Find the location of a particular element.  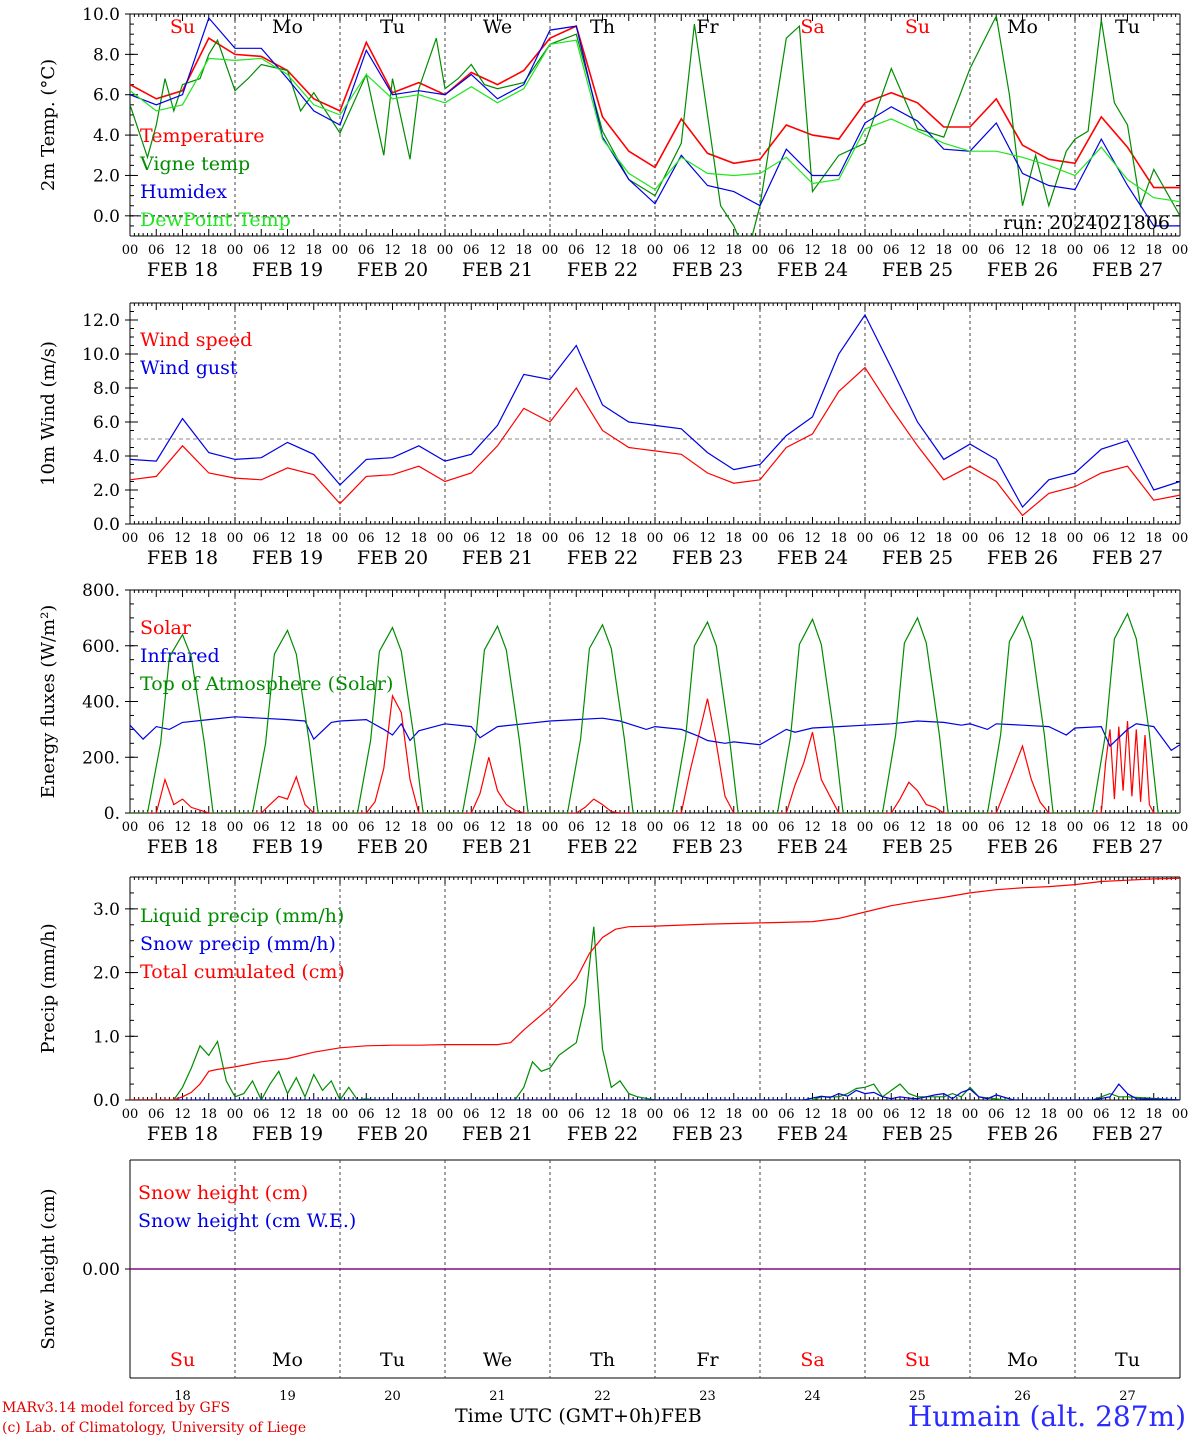

day-number: 18 is located at coordinates (182, 1396).